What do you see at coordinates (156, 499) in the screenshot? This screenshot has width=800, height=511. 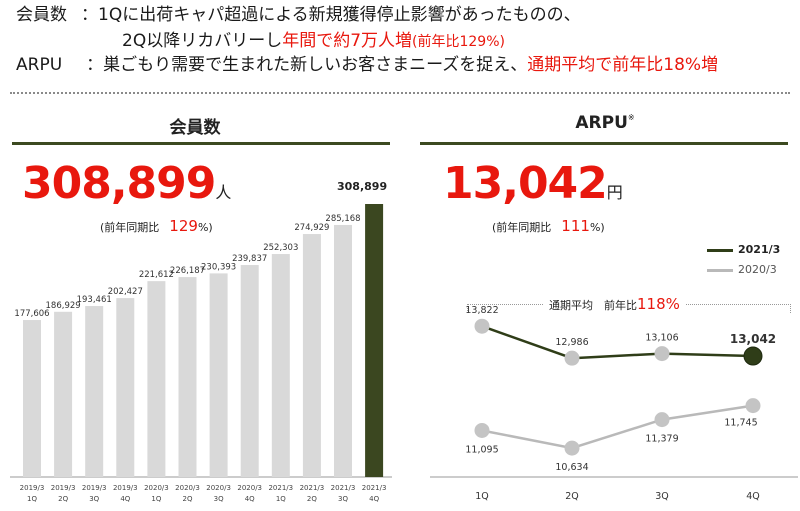 I see `bar-tick-quarter-5: 1Q` at bounding box center [156, 499].